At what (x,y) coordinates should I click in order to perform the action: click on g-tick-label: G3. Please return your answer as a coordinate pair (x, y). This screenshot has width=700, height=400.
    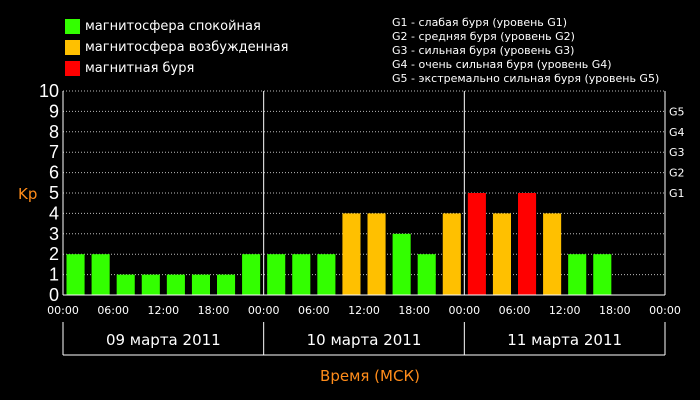
    Looking at the image, I should click on (677, 152).